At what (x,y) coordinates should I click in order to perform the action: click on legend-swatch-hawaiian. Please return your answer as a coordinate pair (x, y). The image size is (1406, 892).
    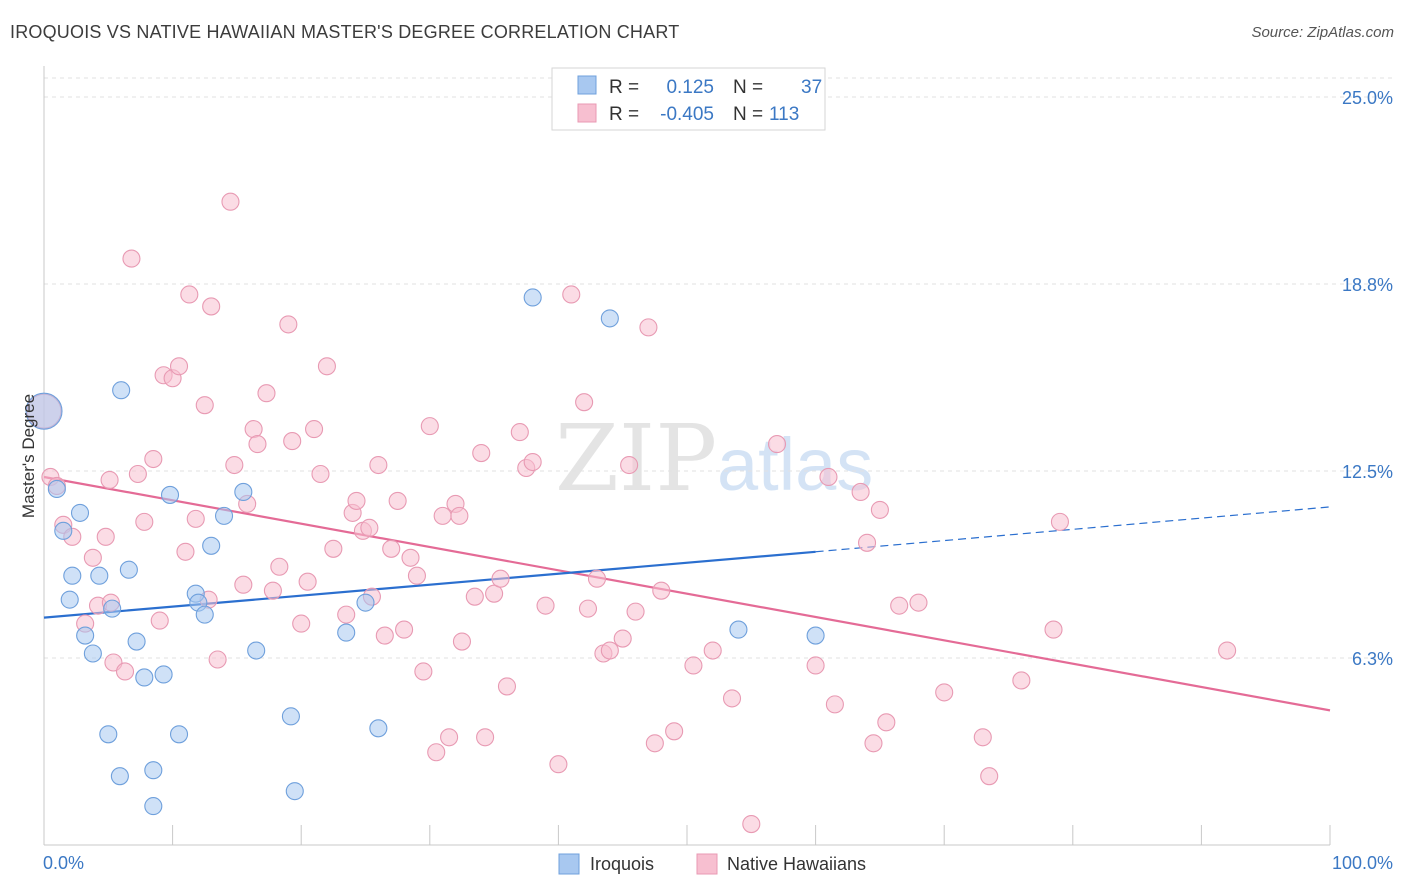
    Looking at the image, I should click on (587, 113).